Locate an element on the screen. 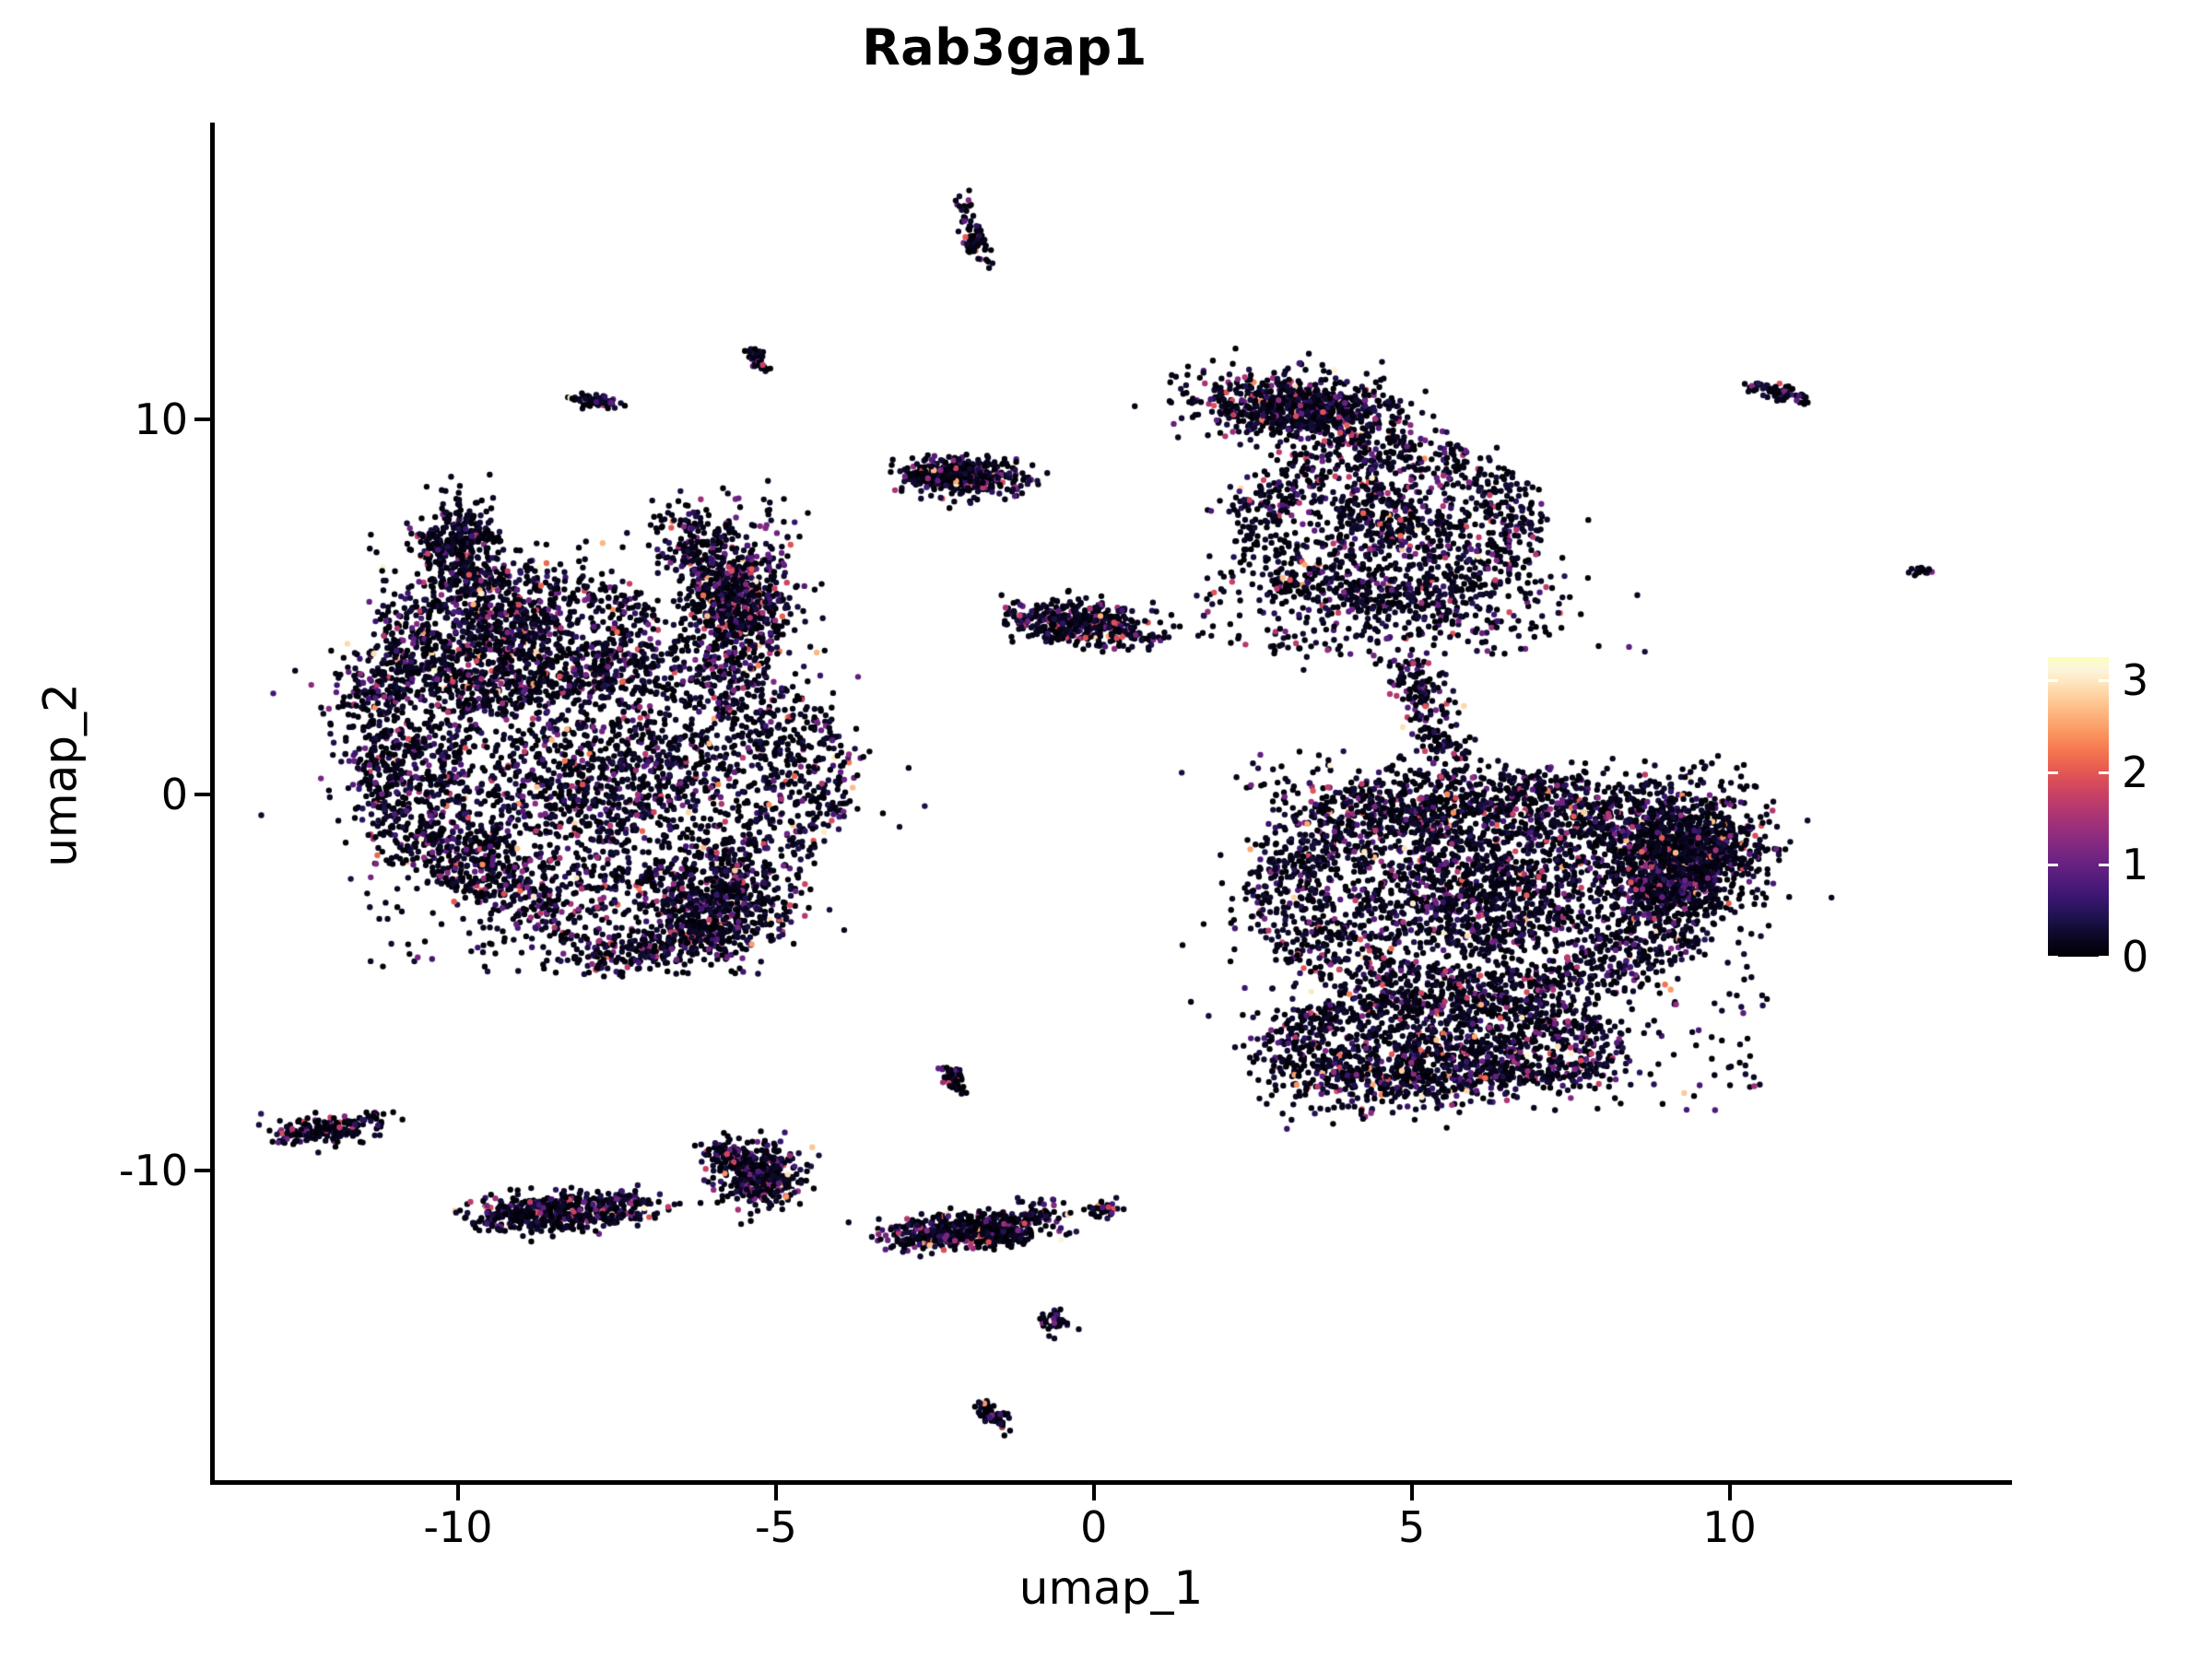 Image resolution: width=2212 pixels, height=1659 pixels. x-tick-label: -5 is located at coordinates (775, 1527).